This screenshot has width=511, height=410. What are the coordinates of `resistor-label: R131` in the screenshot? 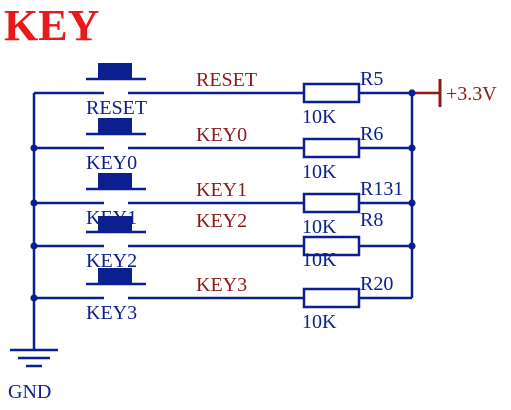 It's located at (381, 189).